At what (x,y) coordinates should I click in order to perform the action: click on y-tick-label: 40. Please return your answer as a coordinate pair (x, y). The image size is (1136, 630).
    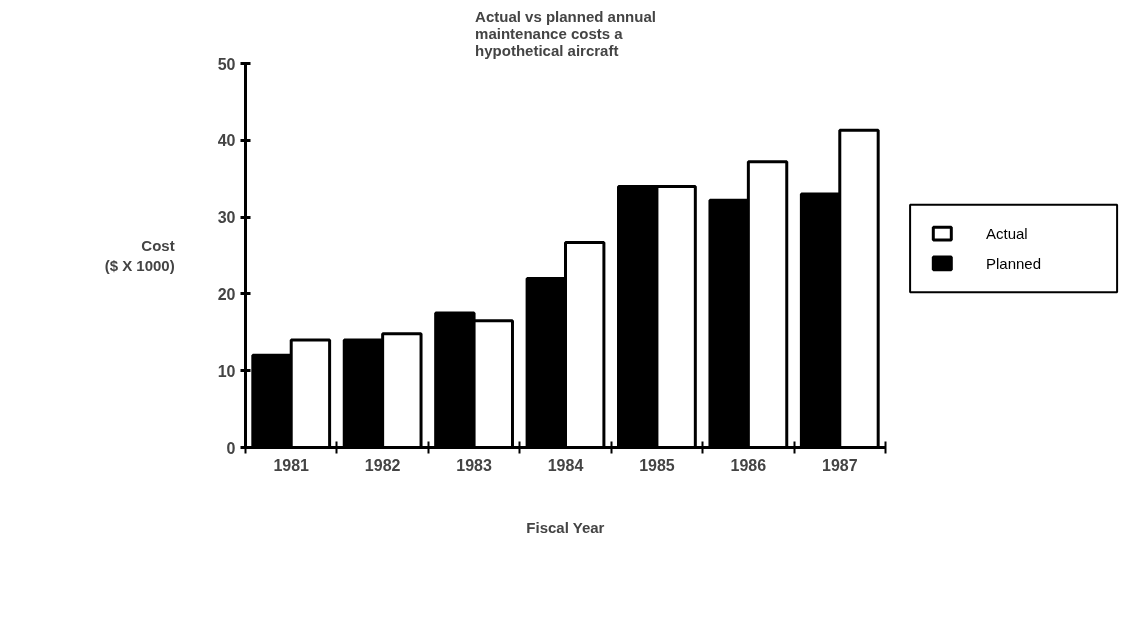
    Looking at the image, I should click on (226, 141).